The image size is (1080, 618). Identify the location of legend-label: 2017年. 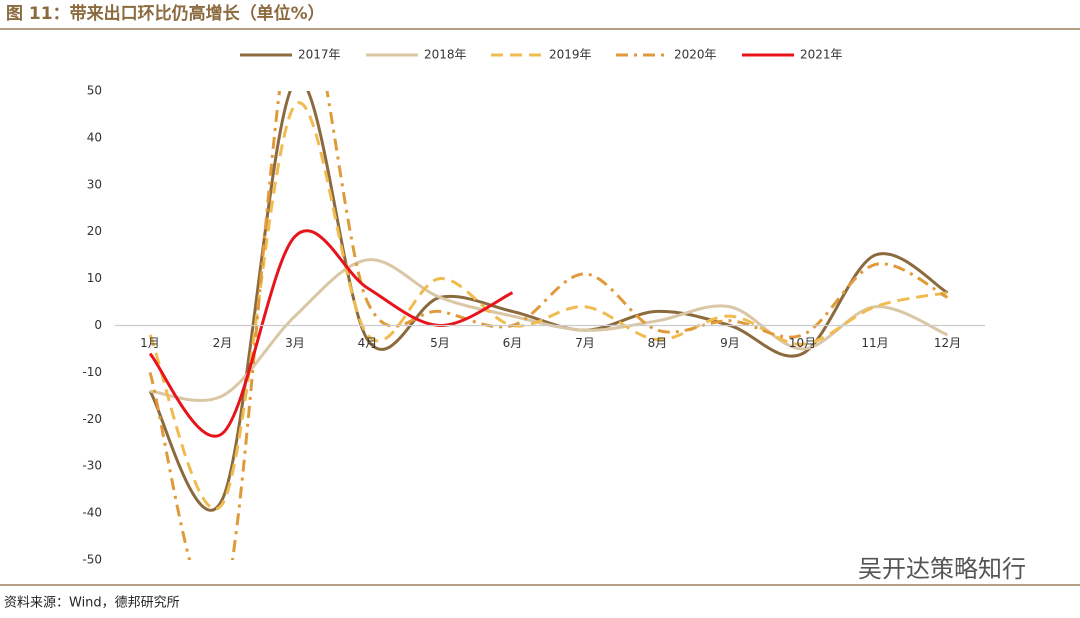
(319, 55).